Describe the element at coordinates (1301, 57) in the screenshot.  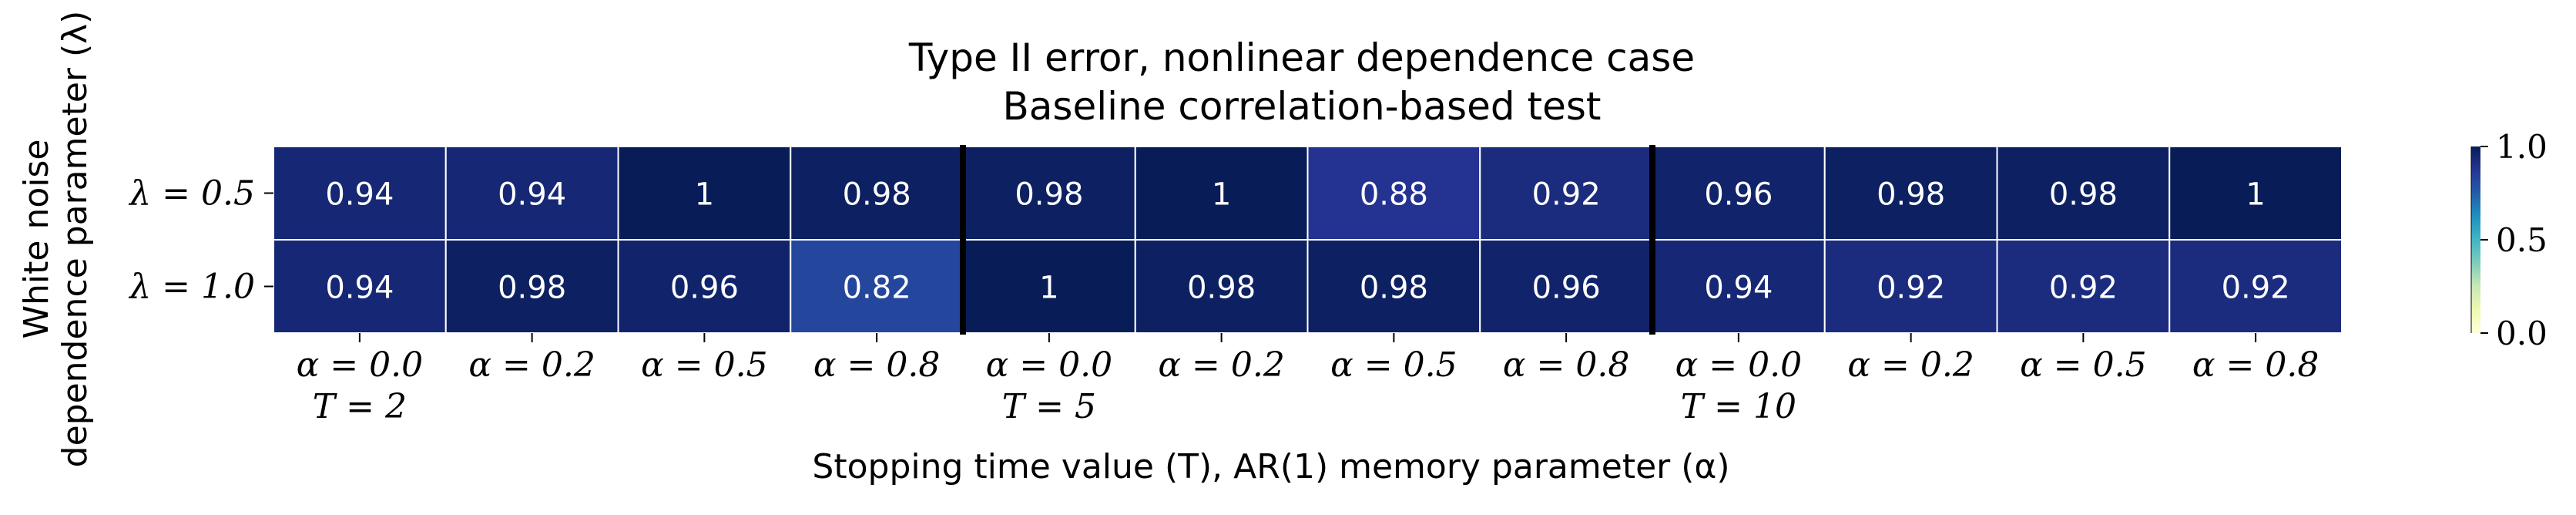
I see `chart-title: Type II error, nonlinear dependence case` at that location.